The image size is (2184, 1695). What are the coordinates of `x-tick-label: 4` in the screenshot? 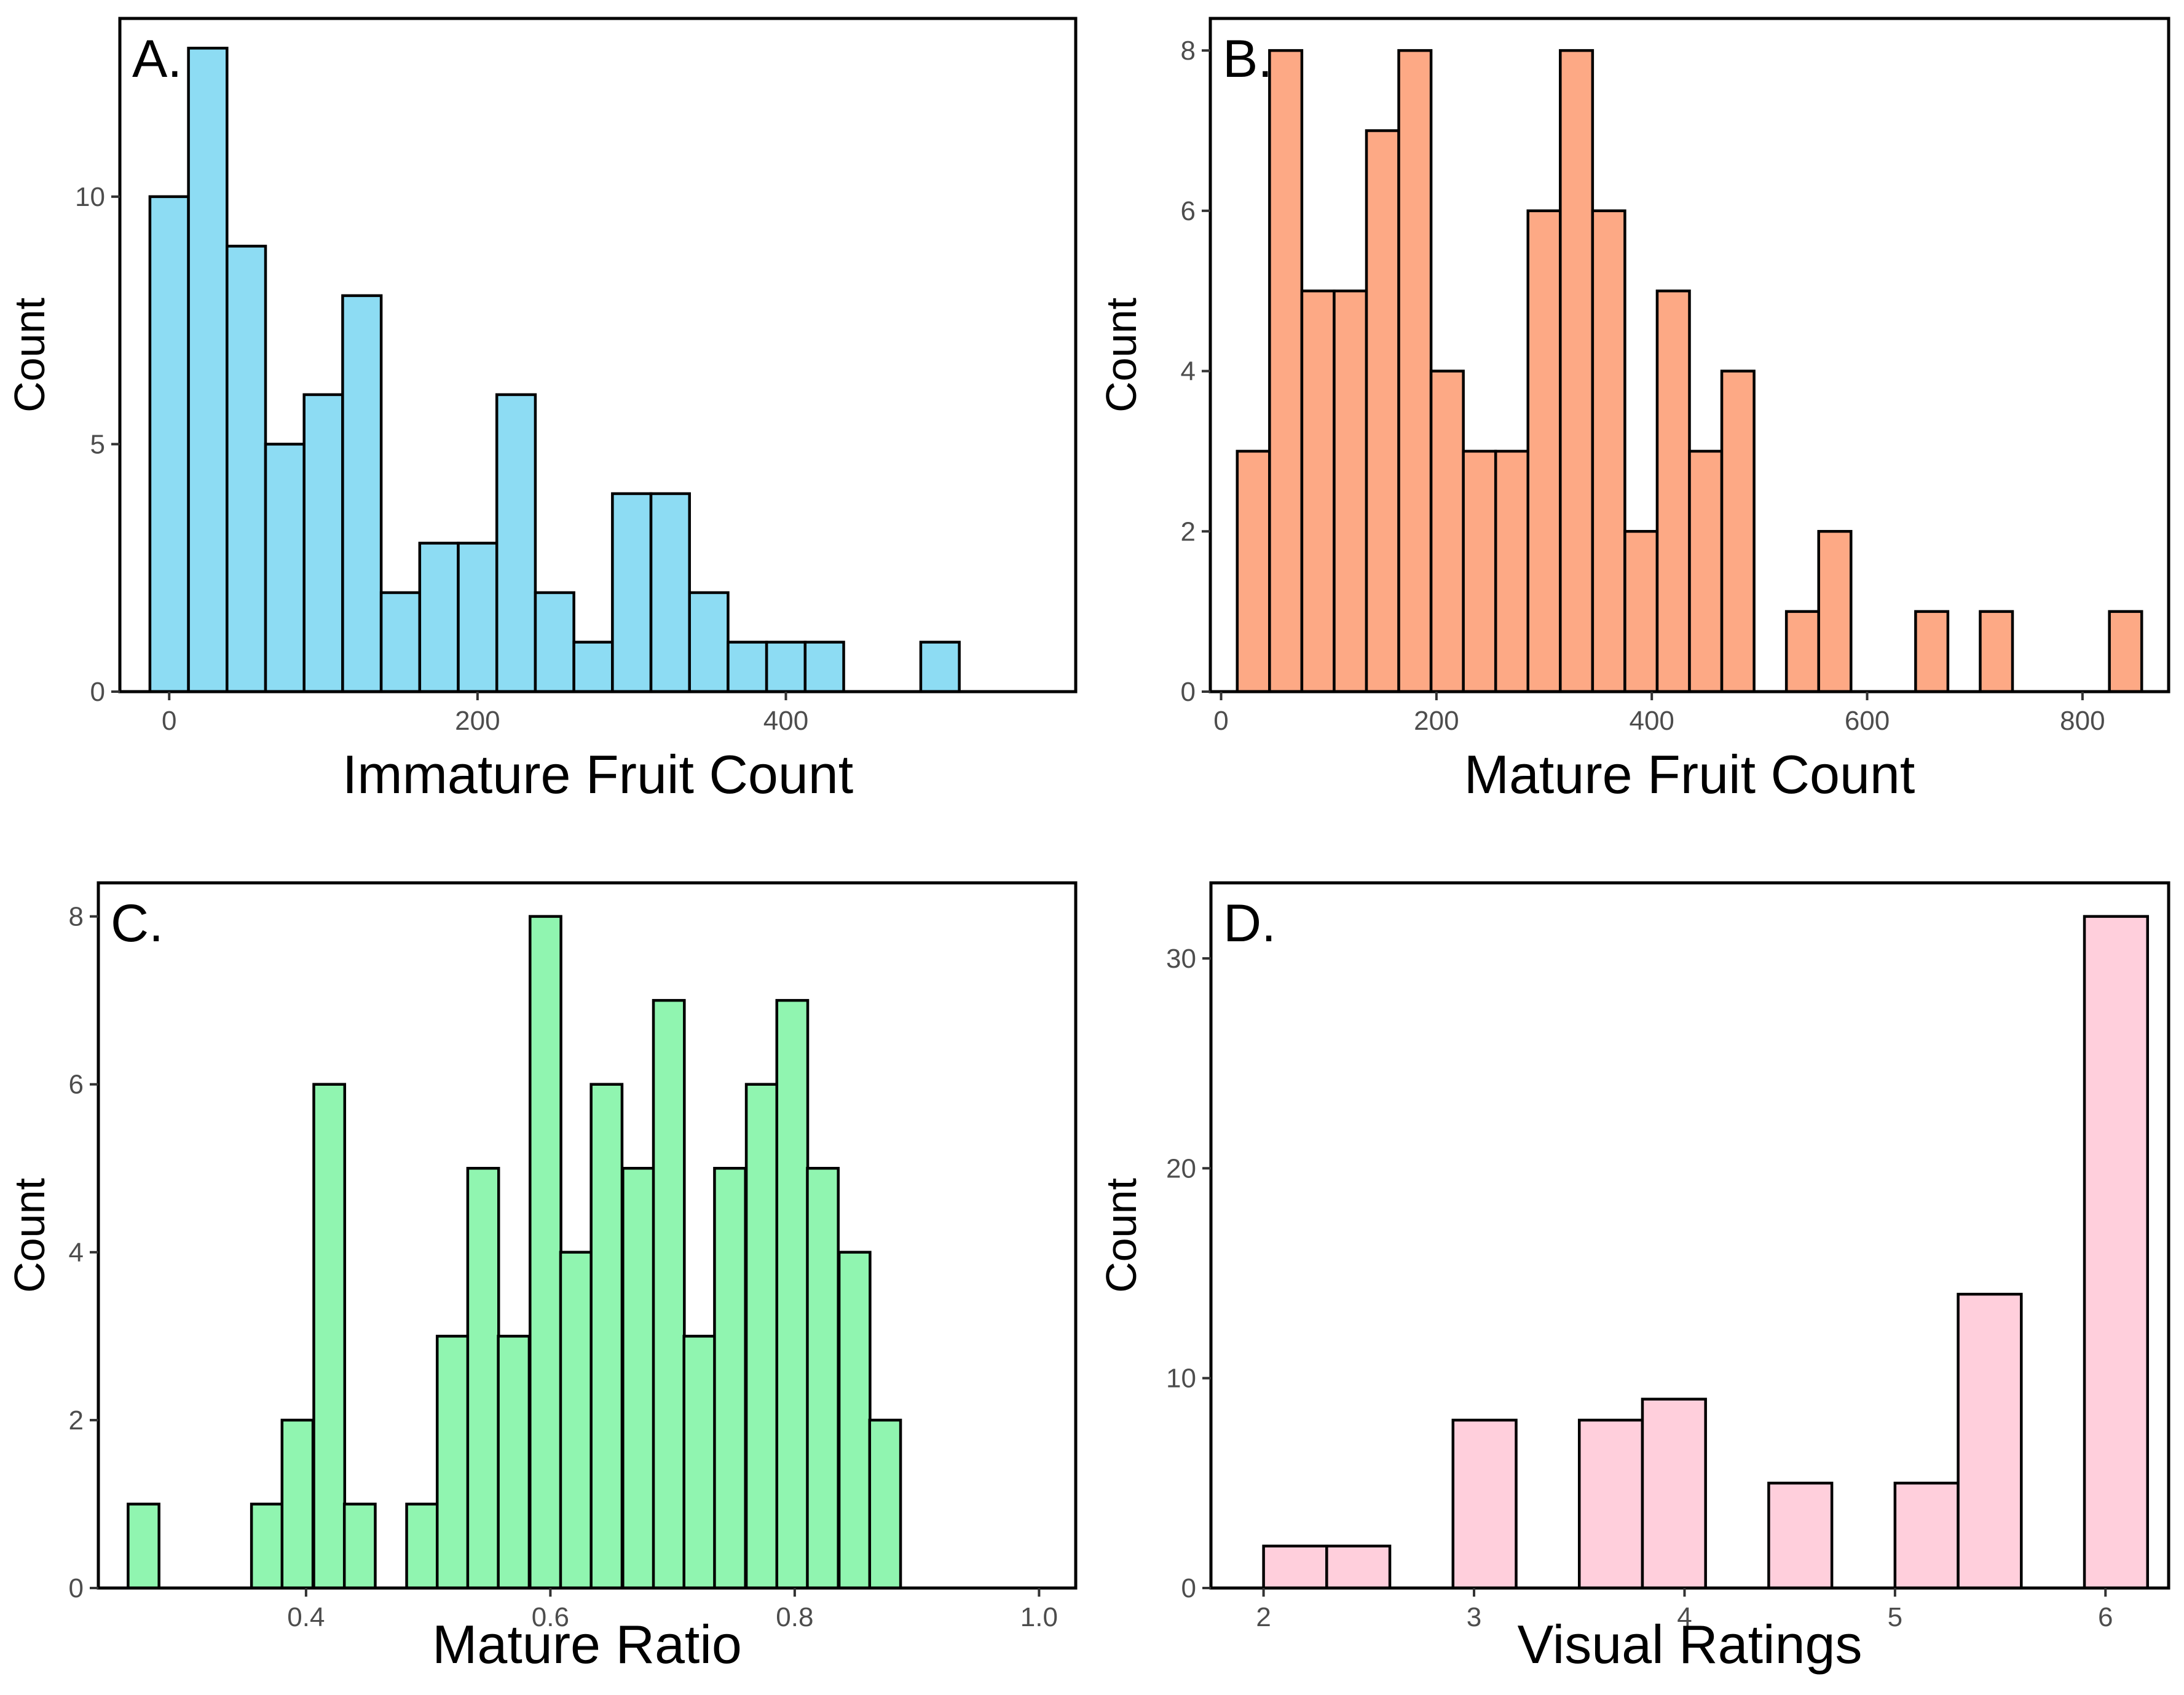 It's located at (1684, 1617).